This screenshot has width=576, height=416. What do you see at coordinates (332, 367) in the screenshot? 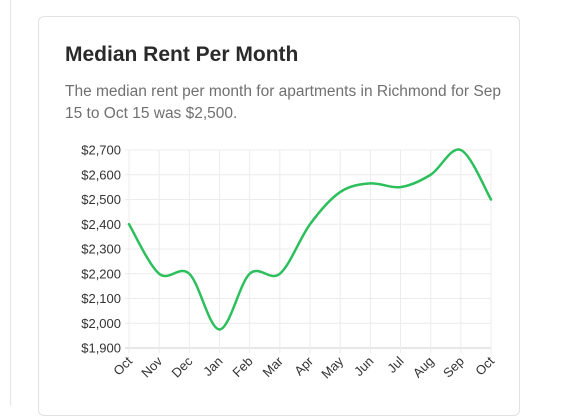
I see `x-tick-label: May` at bounding box center [332, 367].